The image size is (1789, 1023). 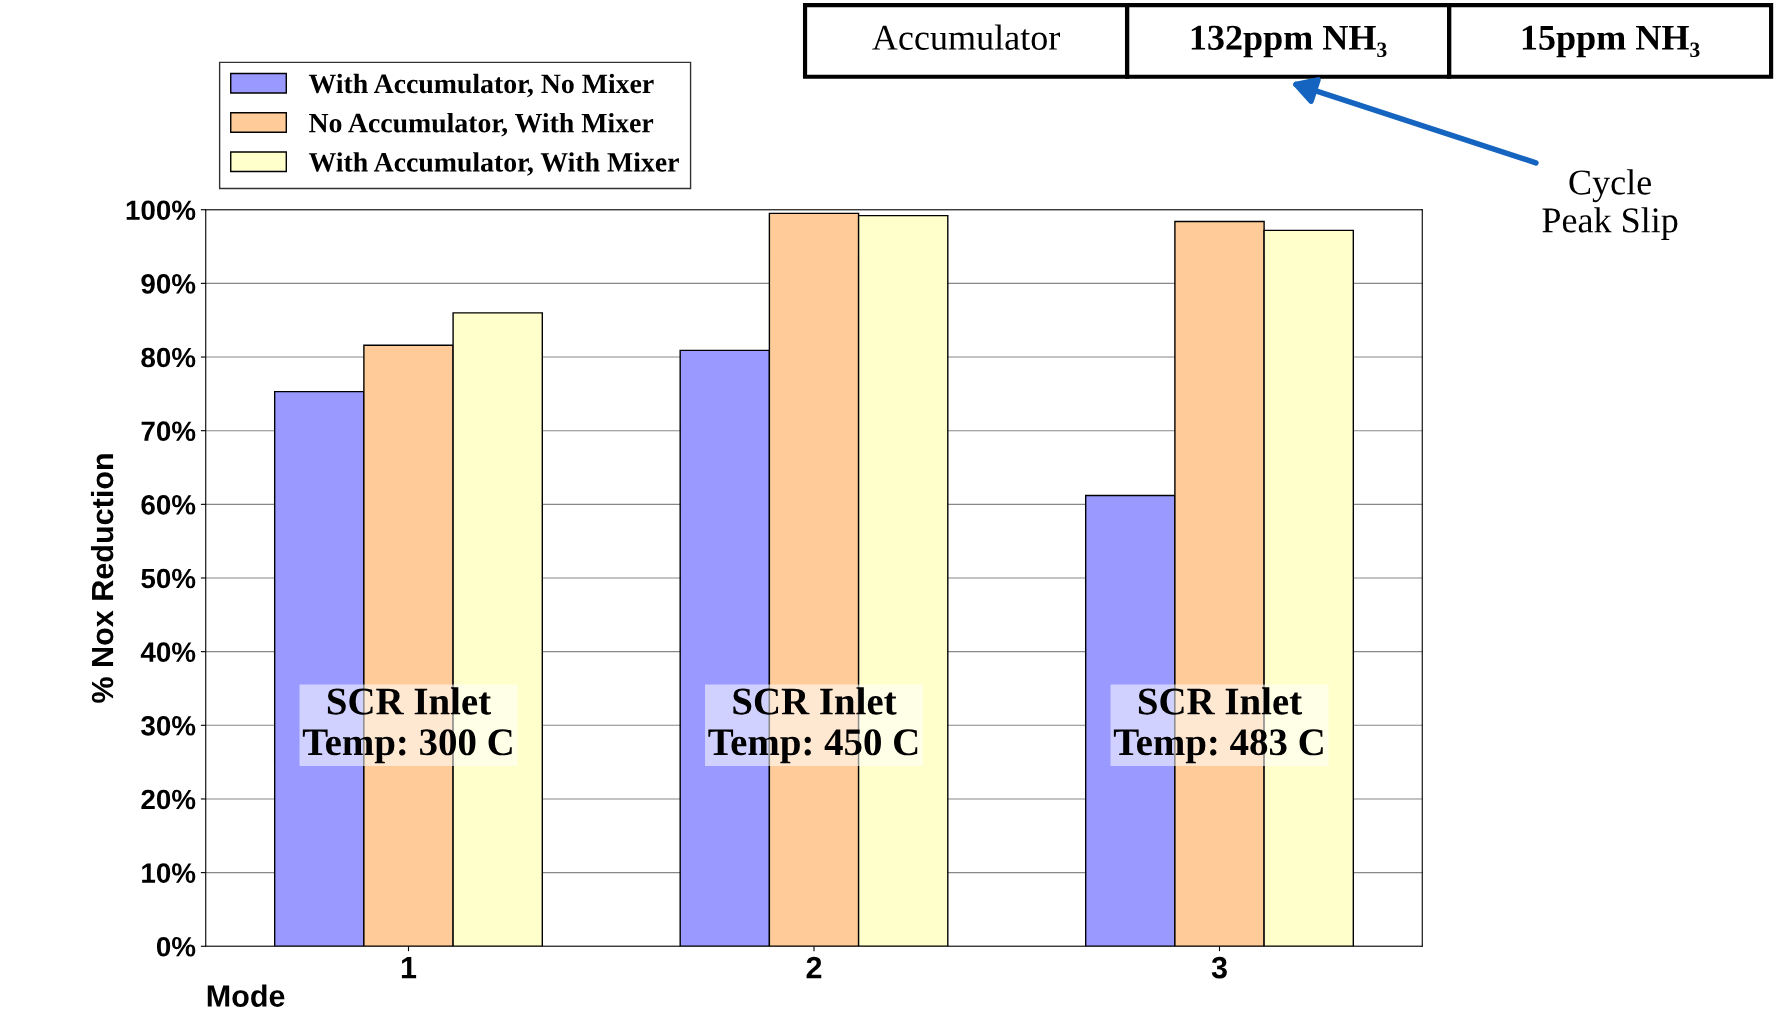 What do you see at coordinates (168, 357) in the screenshot?
I see `y-tick-label: 80%` at bounding box center [168, 357].